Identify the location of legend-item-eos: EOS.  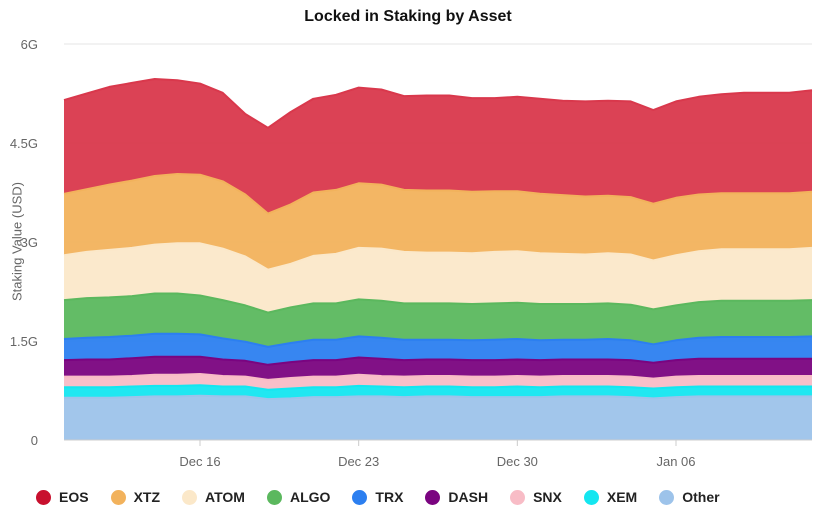
(62, 497).